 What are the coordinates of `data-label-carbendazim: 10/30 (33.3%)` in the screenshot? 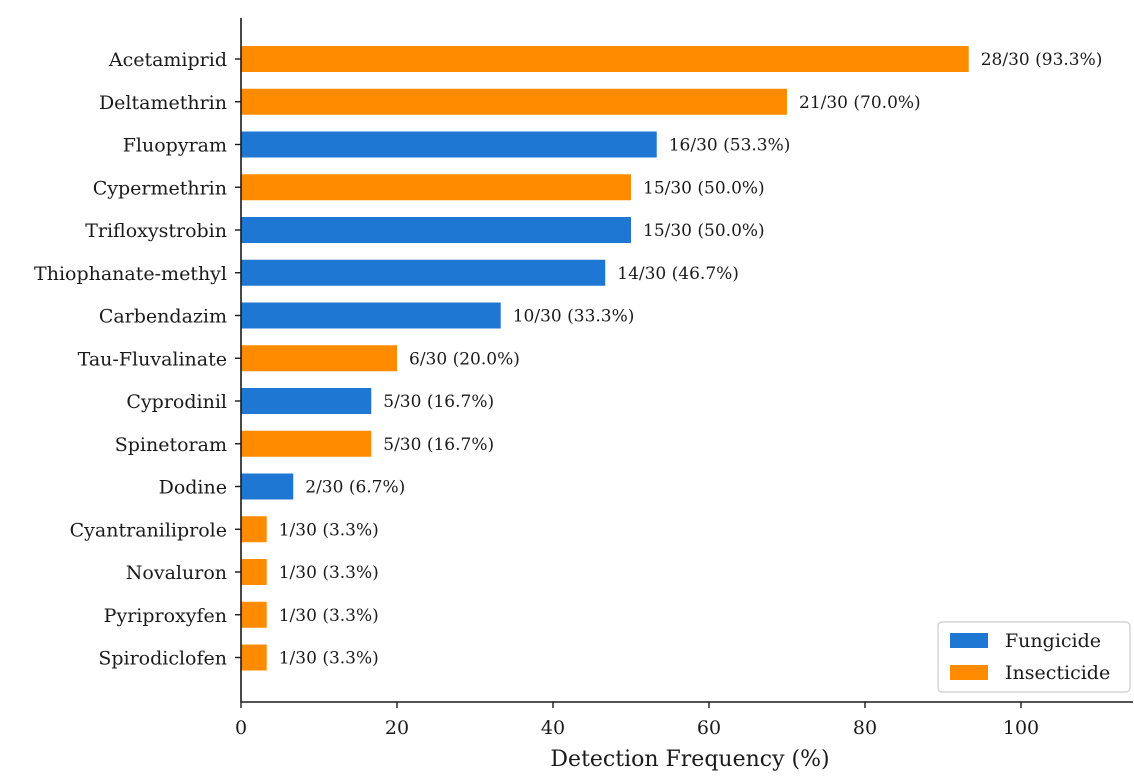 It's located at (574, 317).